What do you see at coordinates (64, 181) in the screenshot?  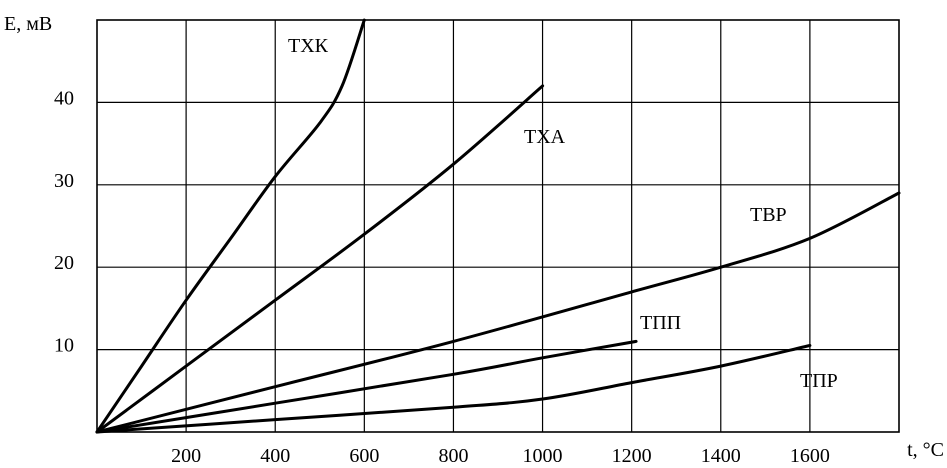 I see `y-tick-label-30: 30` at bounding box center [64, 181].